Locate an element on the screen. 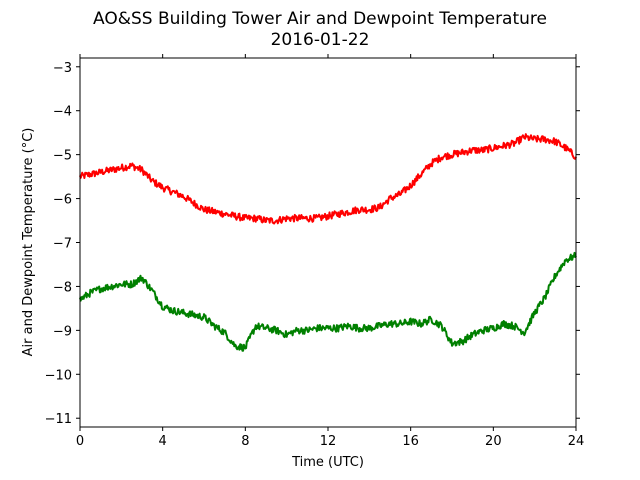  y-tick-label: −4 is located at coordinates (62, 112).